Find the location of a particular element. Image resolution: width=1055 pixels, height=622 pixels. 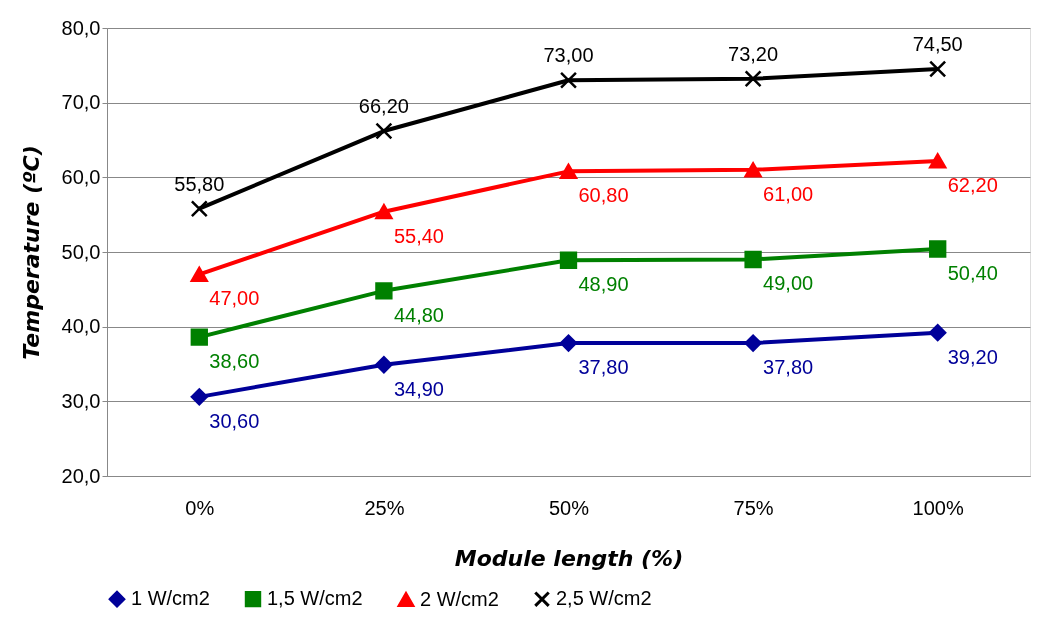

y-tick-label: 50,0 is located at coordinates (81, 251).